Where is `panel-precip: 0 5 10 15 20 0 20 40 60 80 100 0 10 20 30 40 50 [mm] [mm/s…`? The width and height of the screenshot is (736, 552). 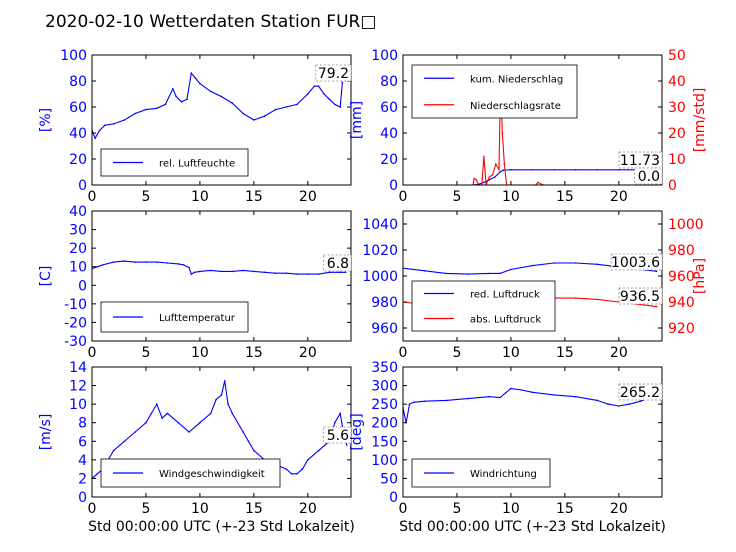
panel-precip: 0 5 10 15 20 0 20 40 60 80 100 0 10 20 30 40 50 [mm] [mm/s… is located at coordinates (528, 126).